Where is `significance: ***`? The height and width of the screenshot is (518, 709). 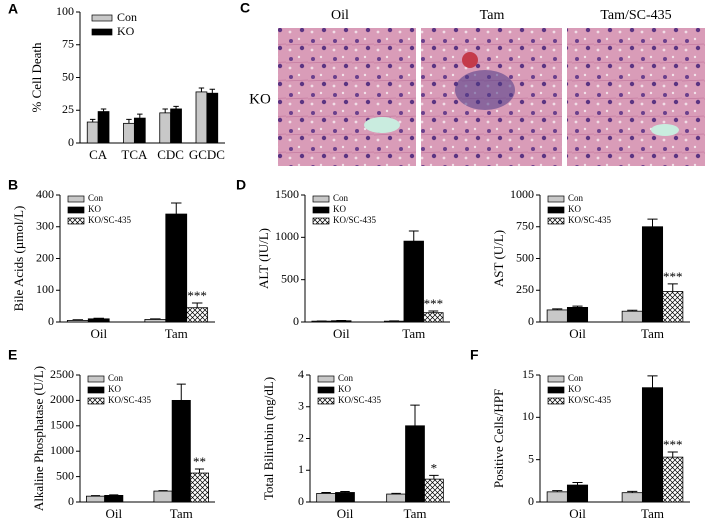
significance: *** is located at coordinates (434, 303).